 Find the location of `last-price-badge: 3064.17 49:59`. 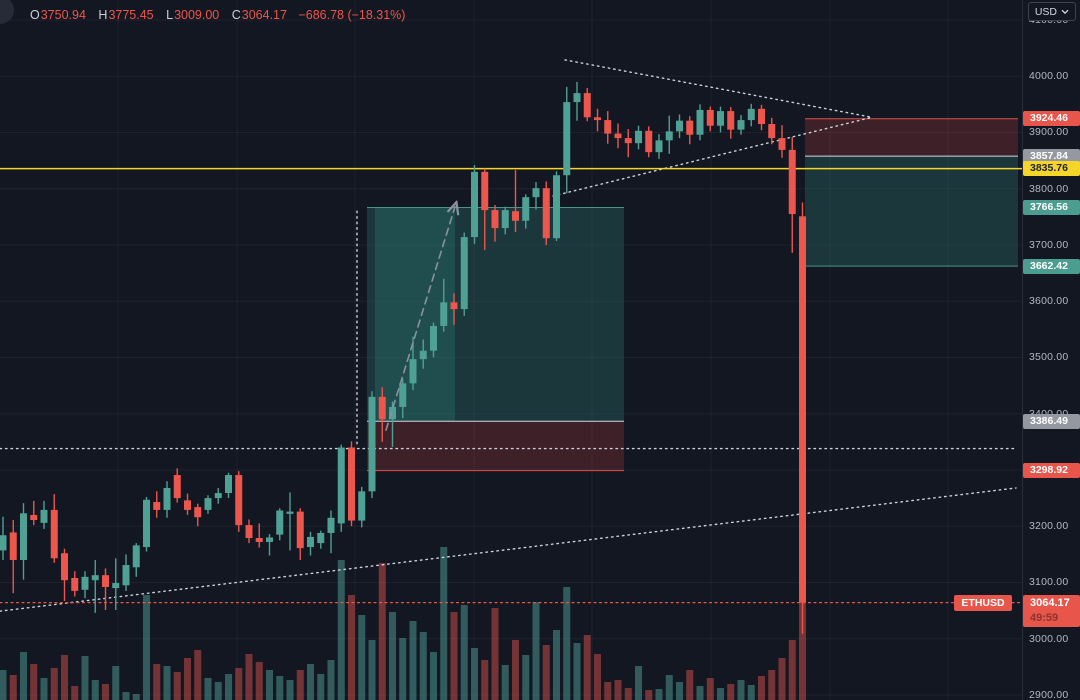

last-price-badge: 3064.17 49:59 is located at coordinates (1051, 610).